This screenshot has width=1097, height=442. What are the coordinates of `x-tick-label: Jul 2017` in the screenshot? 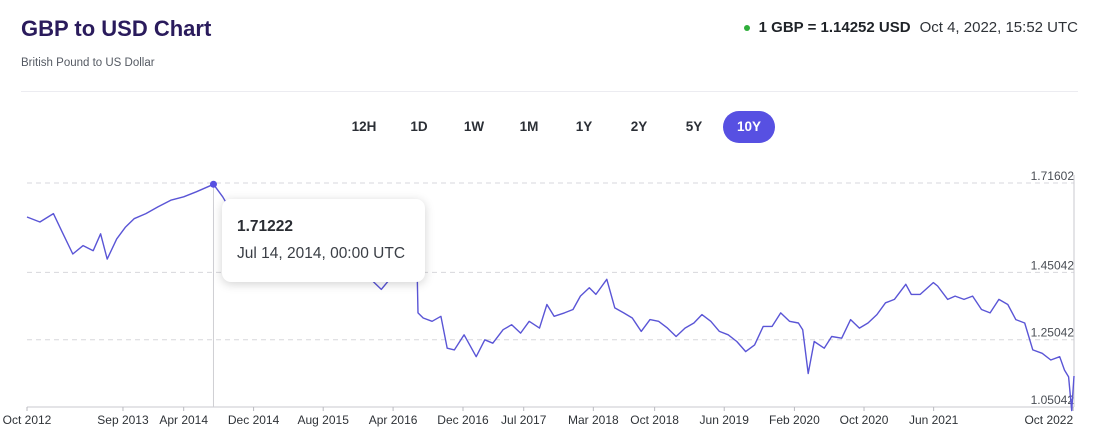 It's located at (524, 420).